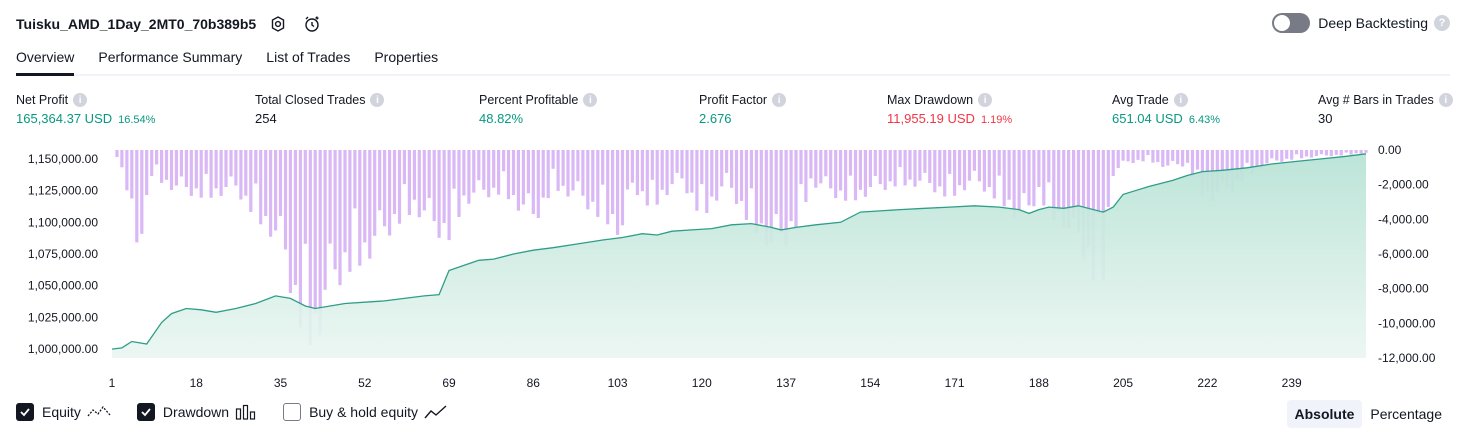 The image size is (1466, 438). What do you see at coordinates (278, 24) in the screenshot?
I see `settings-icon` at bounding box center [278, 24].